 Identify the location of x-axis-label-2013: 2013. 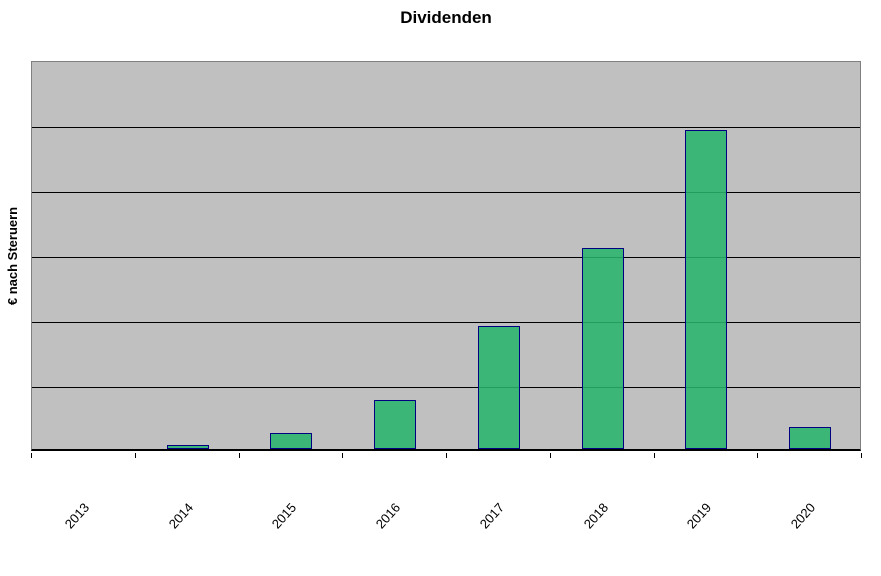
(77, 516).